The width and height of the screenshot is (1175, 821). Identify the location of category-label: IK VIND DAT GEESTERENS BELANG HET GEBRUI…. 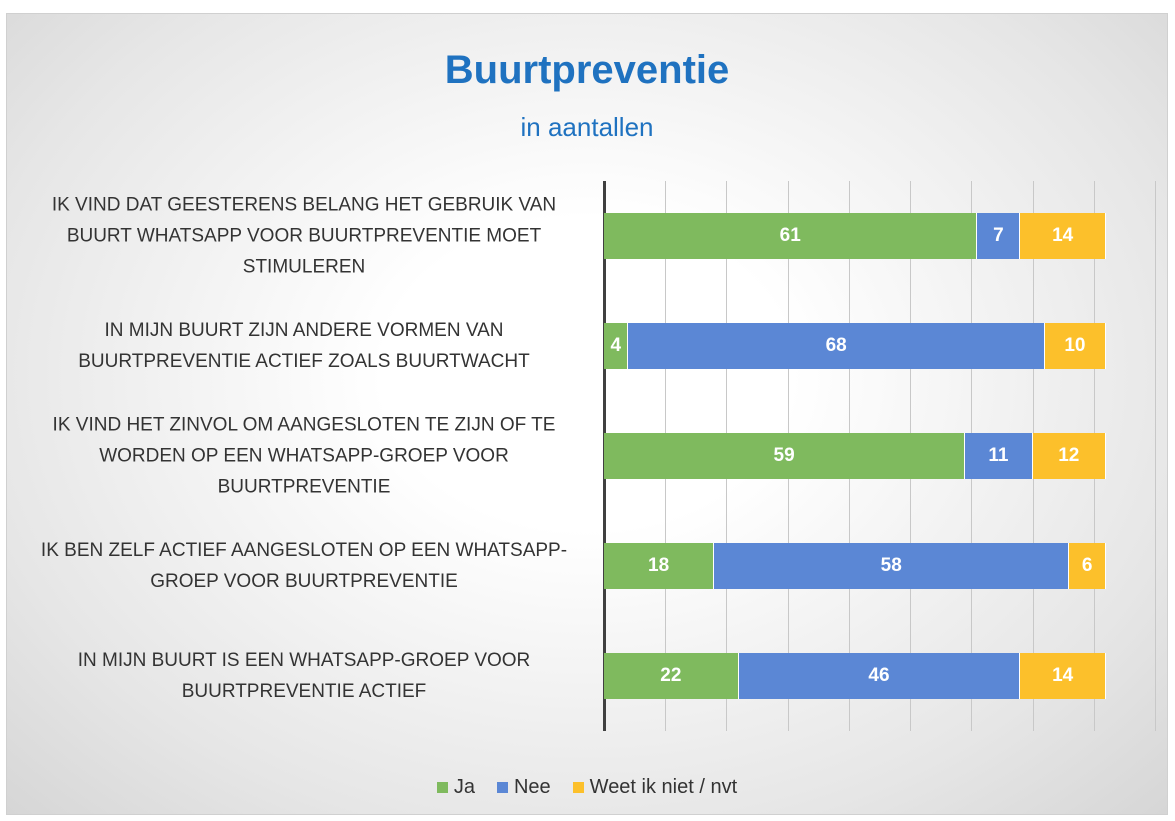
(304, 236).